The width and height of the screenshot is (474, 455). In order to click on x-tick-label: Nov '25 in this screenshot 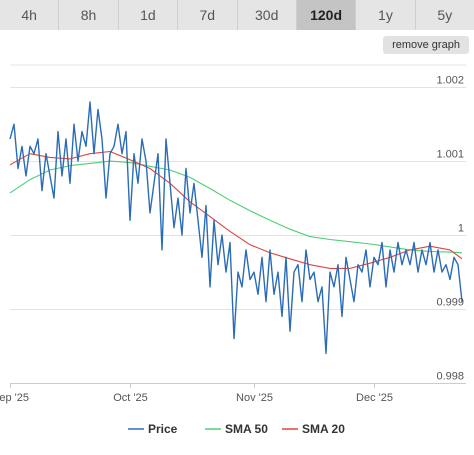, I will do `click(254, 398)`.